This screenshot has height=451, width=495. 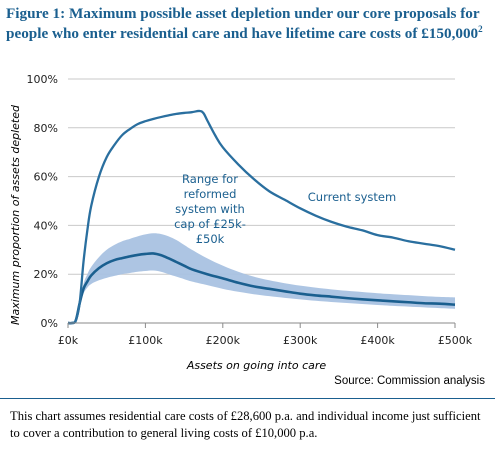 I want to click on x-tick-label: £200k, so click(x=223, y=340).